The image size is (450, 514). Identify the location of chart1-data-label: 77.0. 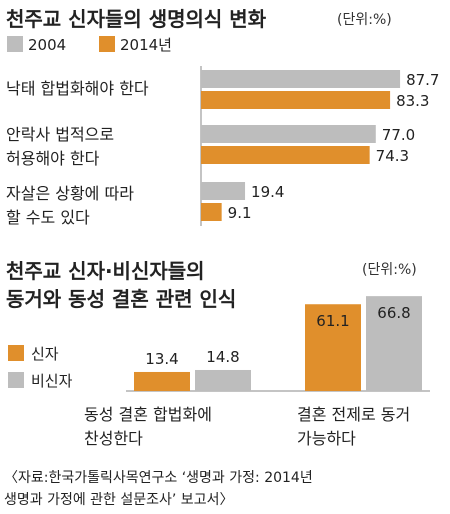
(398, 135).